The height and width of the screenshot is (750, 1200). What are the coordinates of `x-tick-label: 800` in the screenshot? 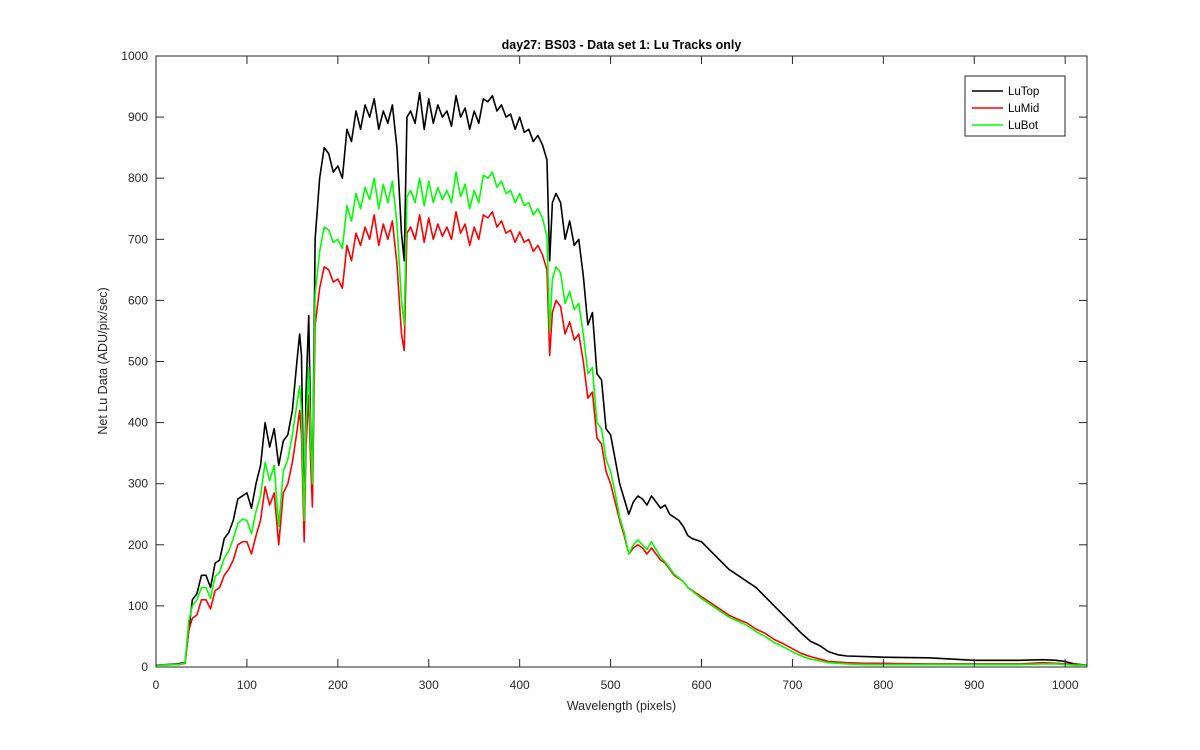 It's located at (883, 685).